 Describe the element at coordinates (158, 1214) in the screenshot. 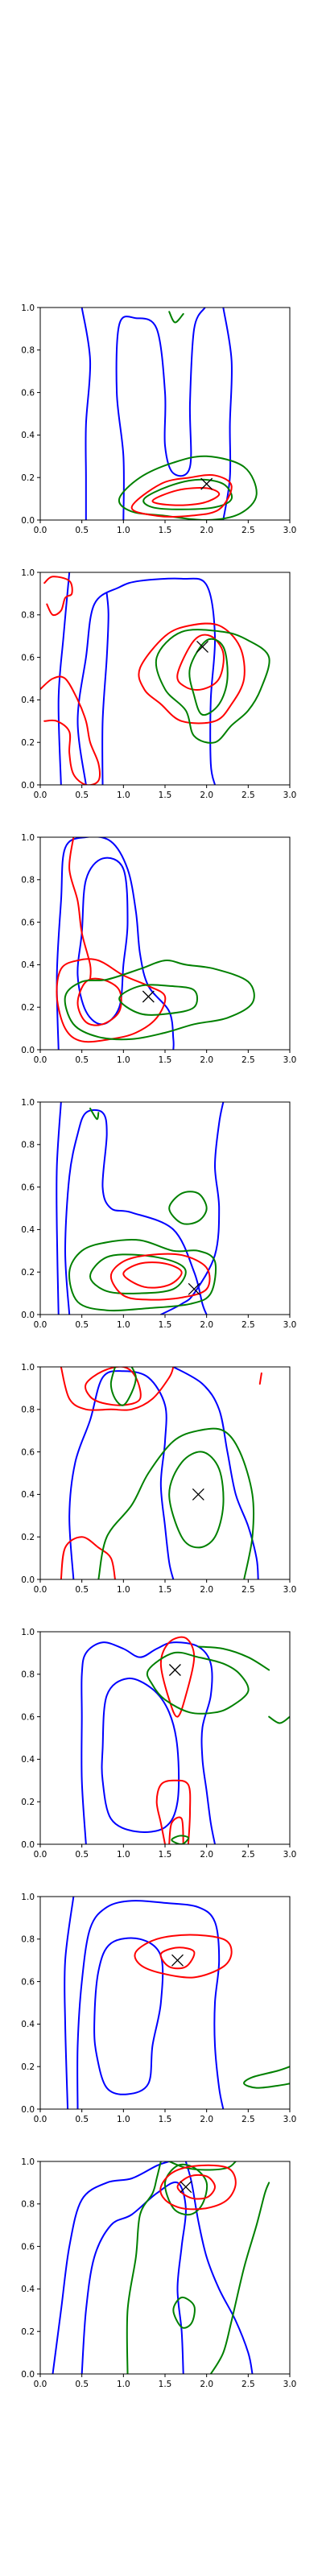

I see `contour-panel-4: 0.0 0.5 1.0 1.5 2.0 2.5 3.0 0.0 0.2 0.4 0.6 0.8 1.0` at that location.